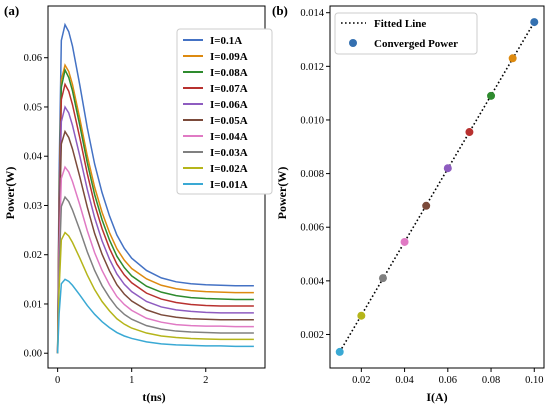  What do you see at coordinates (416, 44) in the screenshot?
I see `legend-label-converged-power: Converged Power` at bounding box center [416, 44].